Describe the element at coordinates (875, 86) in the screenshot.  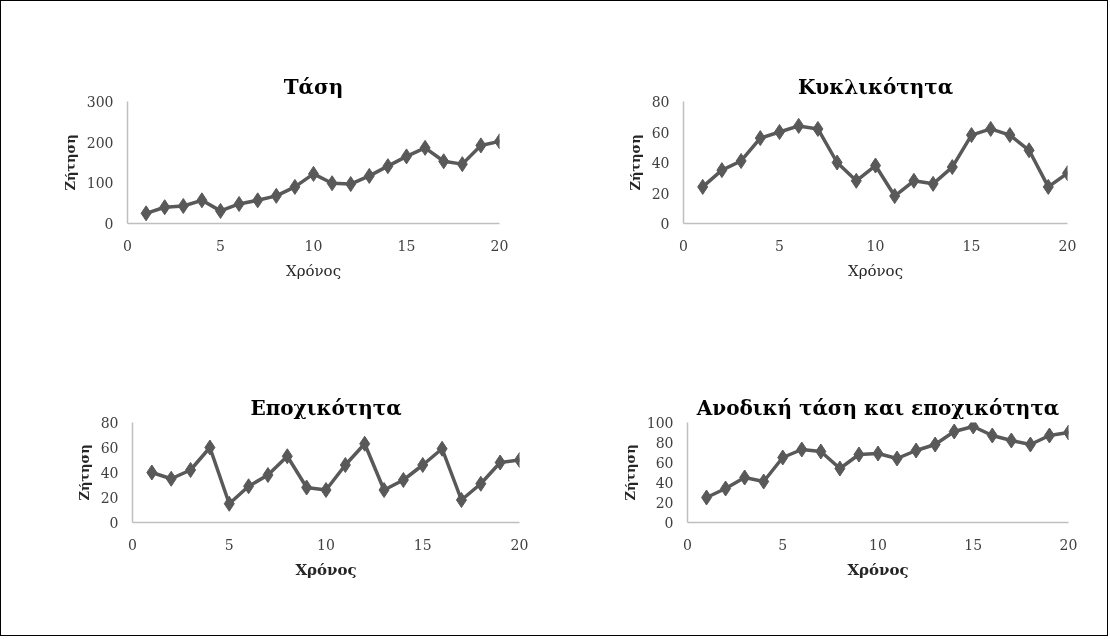
I see `chart-title: Κυκλικότητα` at that location.